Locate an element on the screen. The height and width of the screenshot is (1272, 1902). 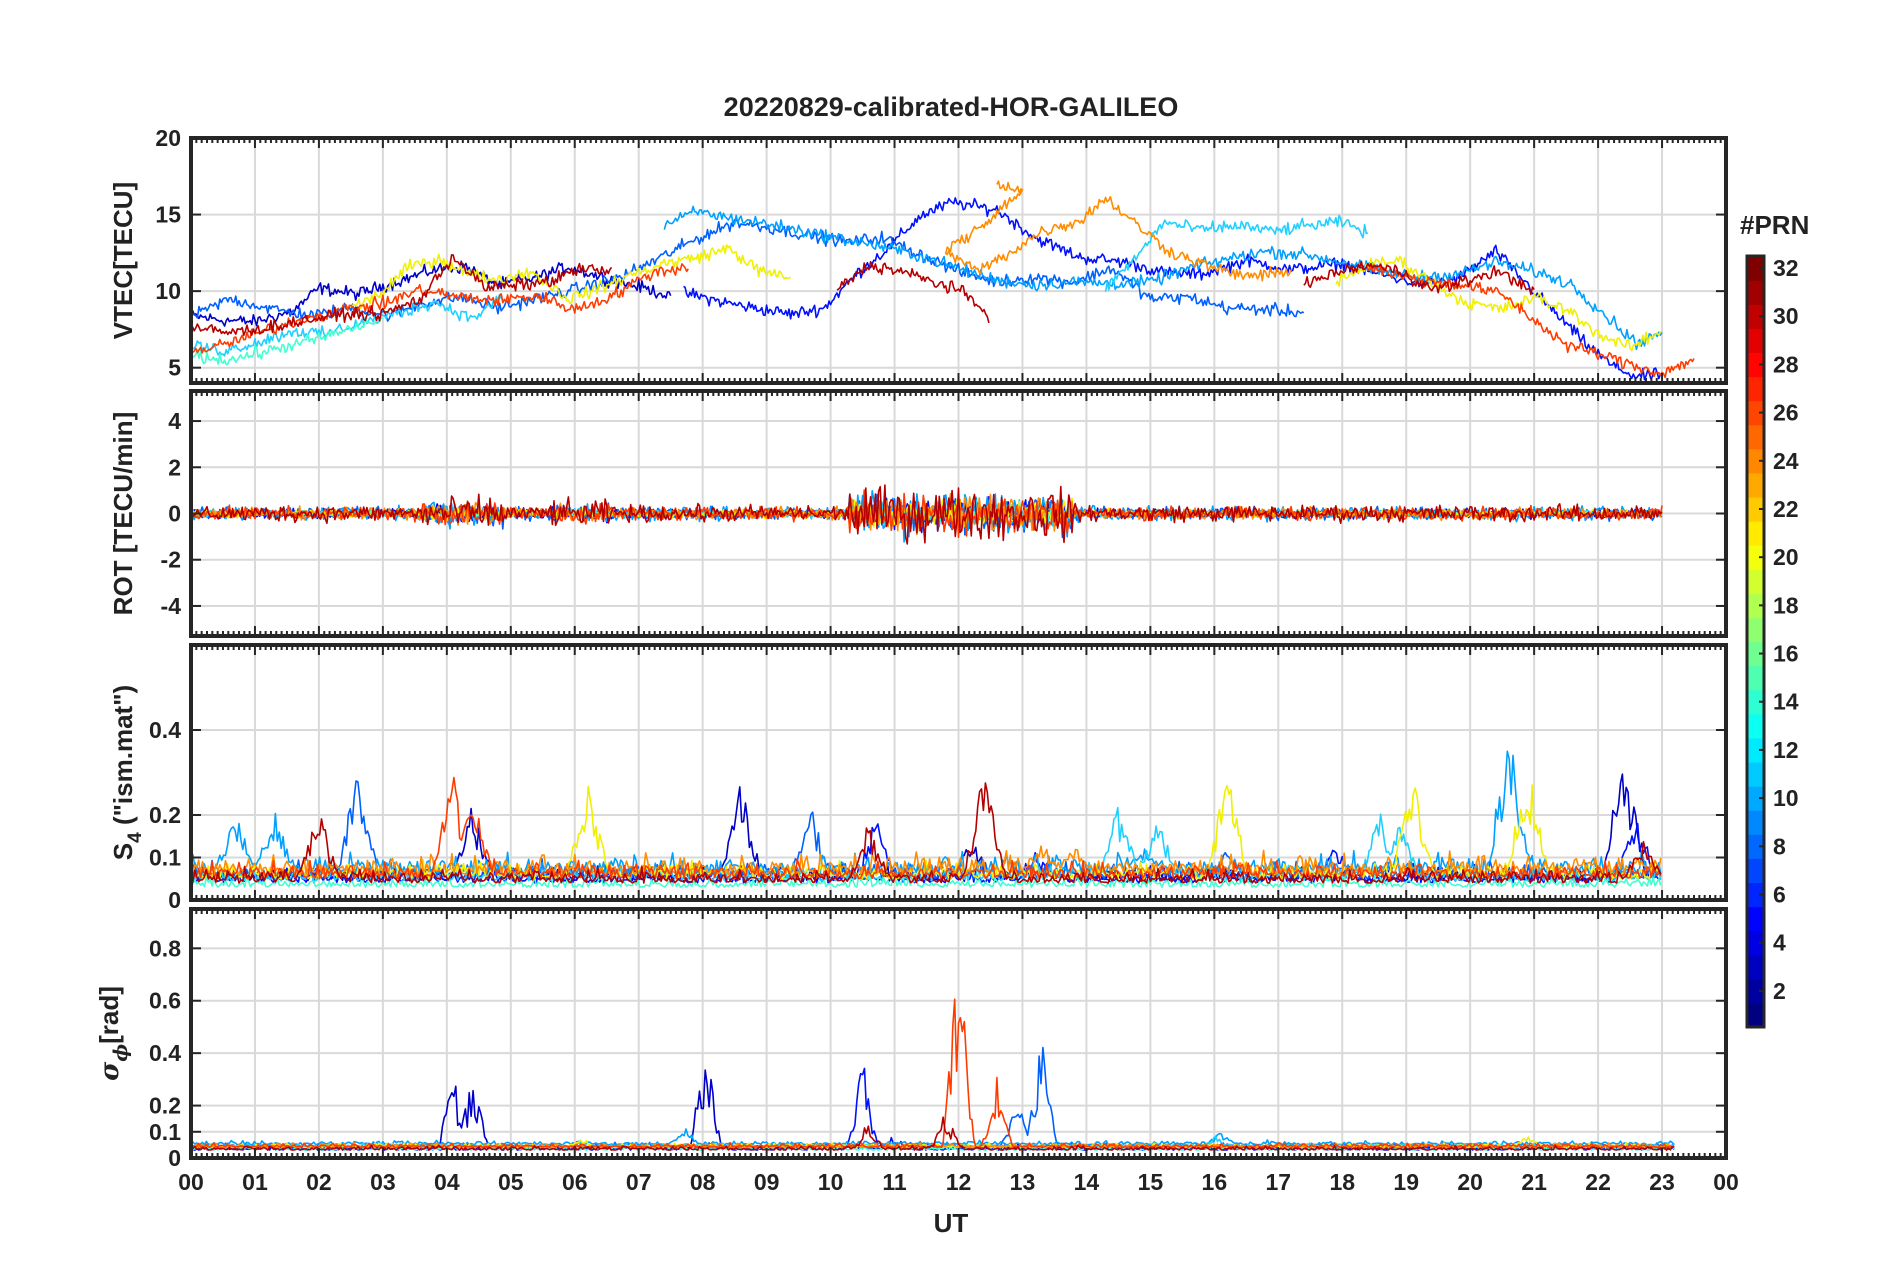
series-prn-19-vtec is located at coordinates (1006, 298).